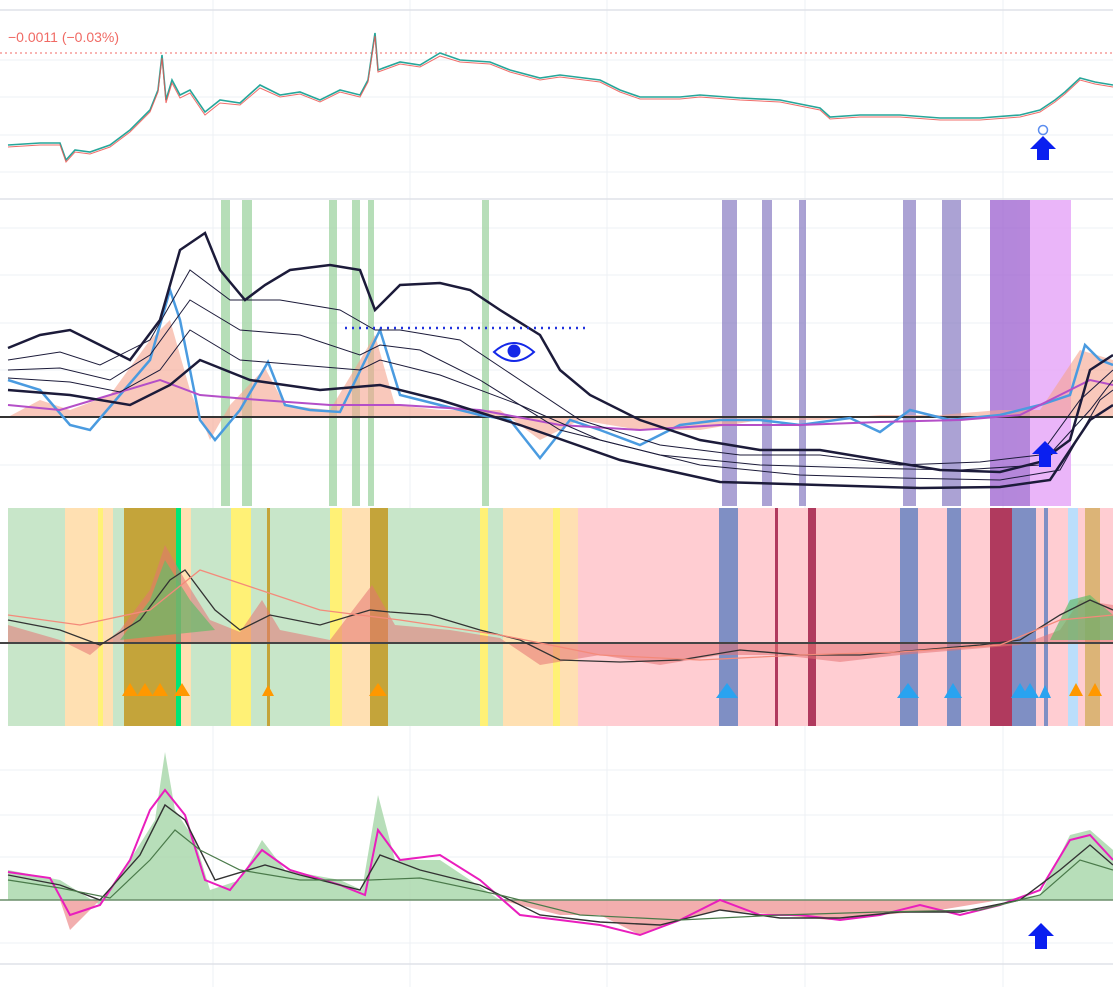 The image size is (1113, 987). I want to click on price-change: −0.0011 (−0.03%), so click(63, 37).